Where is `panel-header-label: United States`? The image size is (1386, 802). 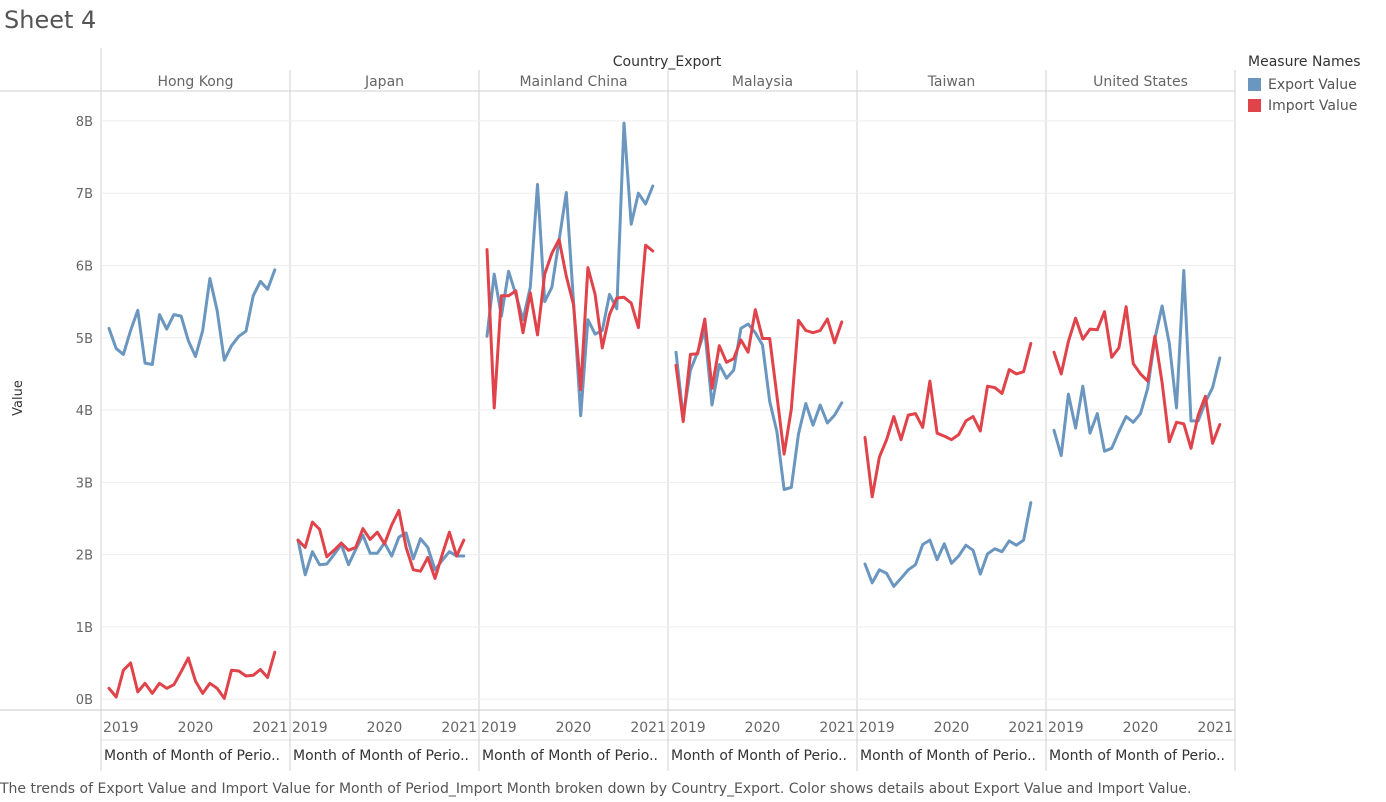
panel-header-label: United States is located at coordinates (1140, 82).